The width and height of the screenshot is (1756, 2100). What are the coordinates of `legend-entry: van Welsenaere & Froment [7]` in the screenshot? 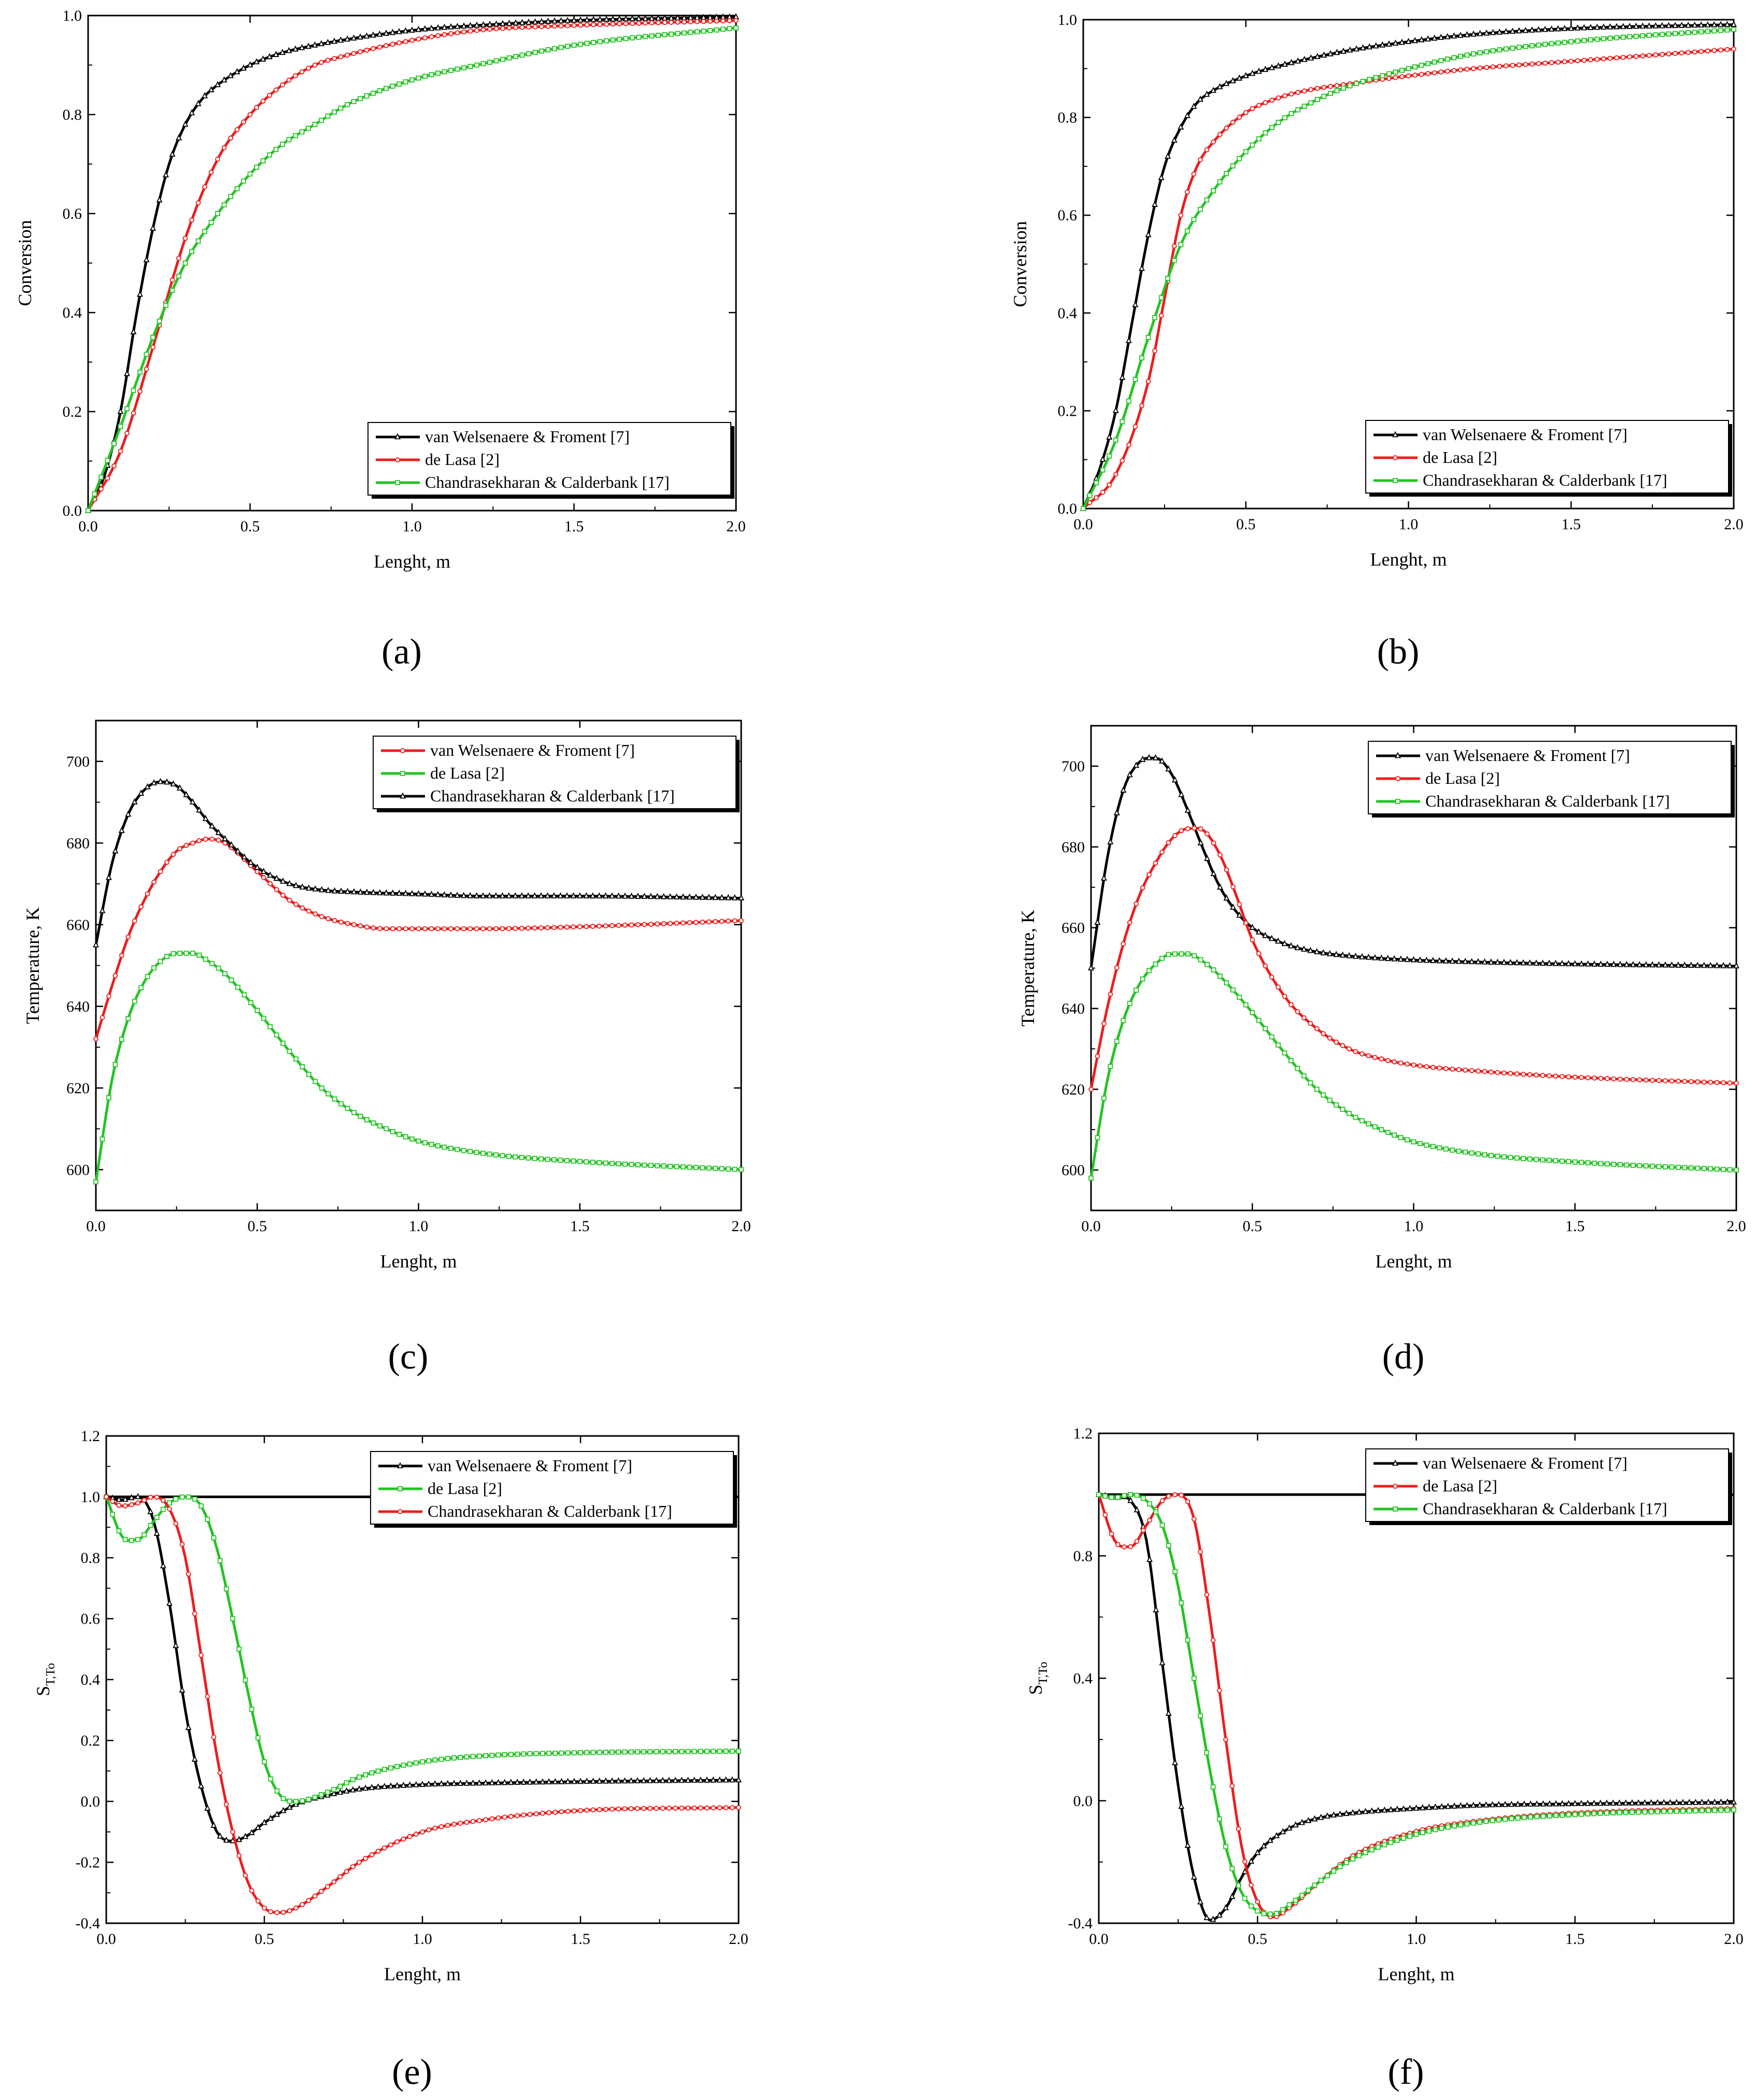 It's located at (503, 436).